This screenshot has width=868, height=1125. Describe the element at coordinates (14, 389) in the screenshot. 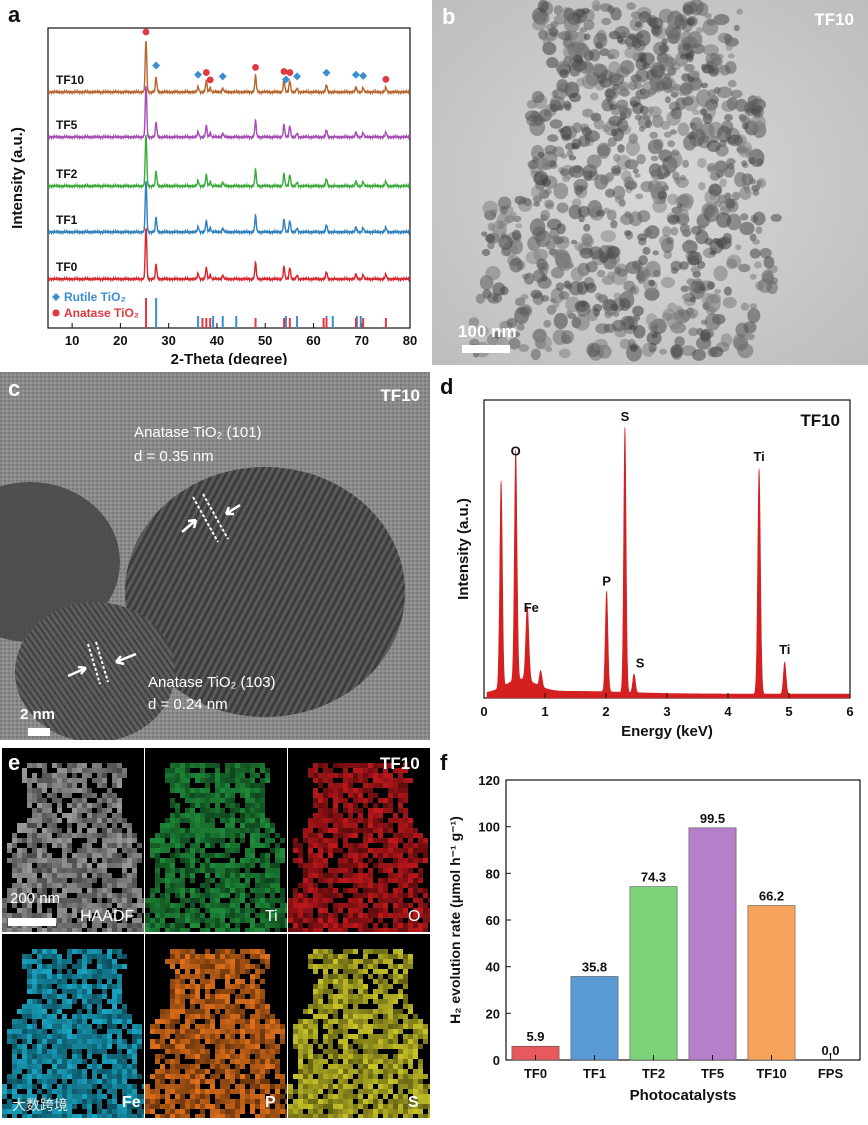

I see `panel-label-c: c` at that location.